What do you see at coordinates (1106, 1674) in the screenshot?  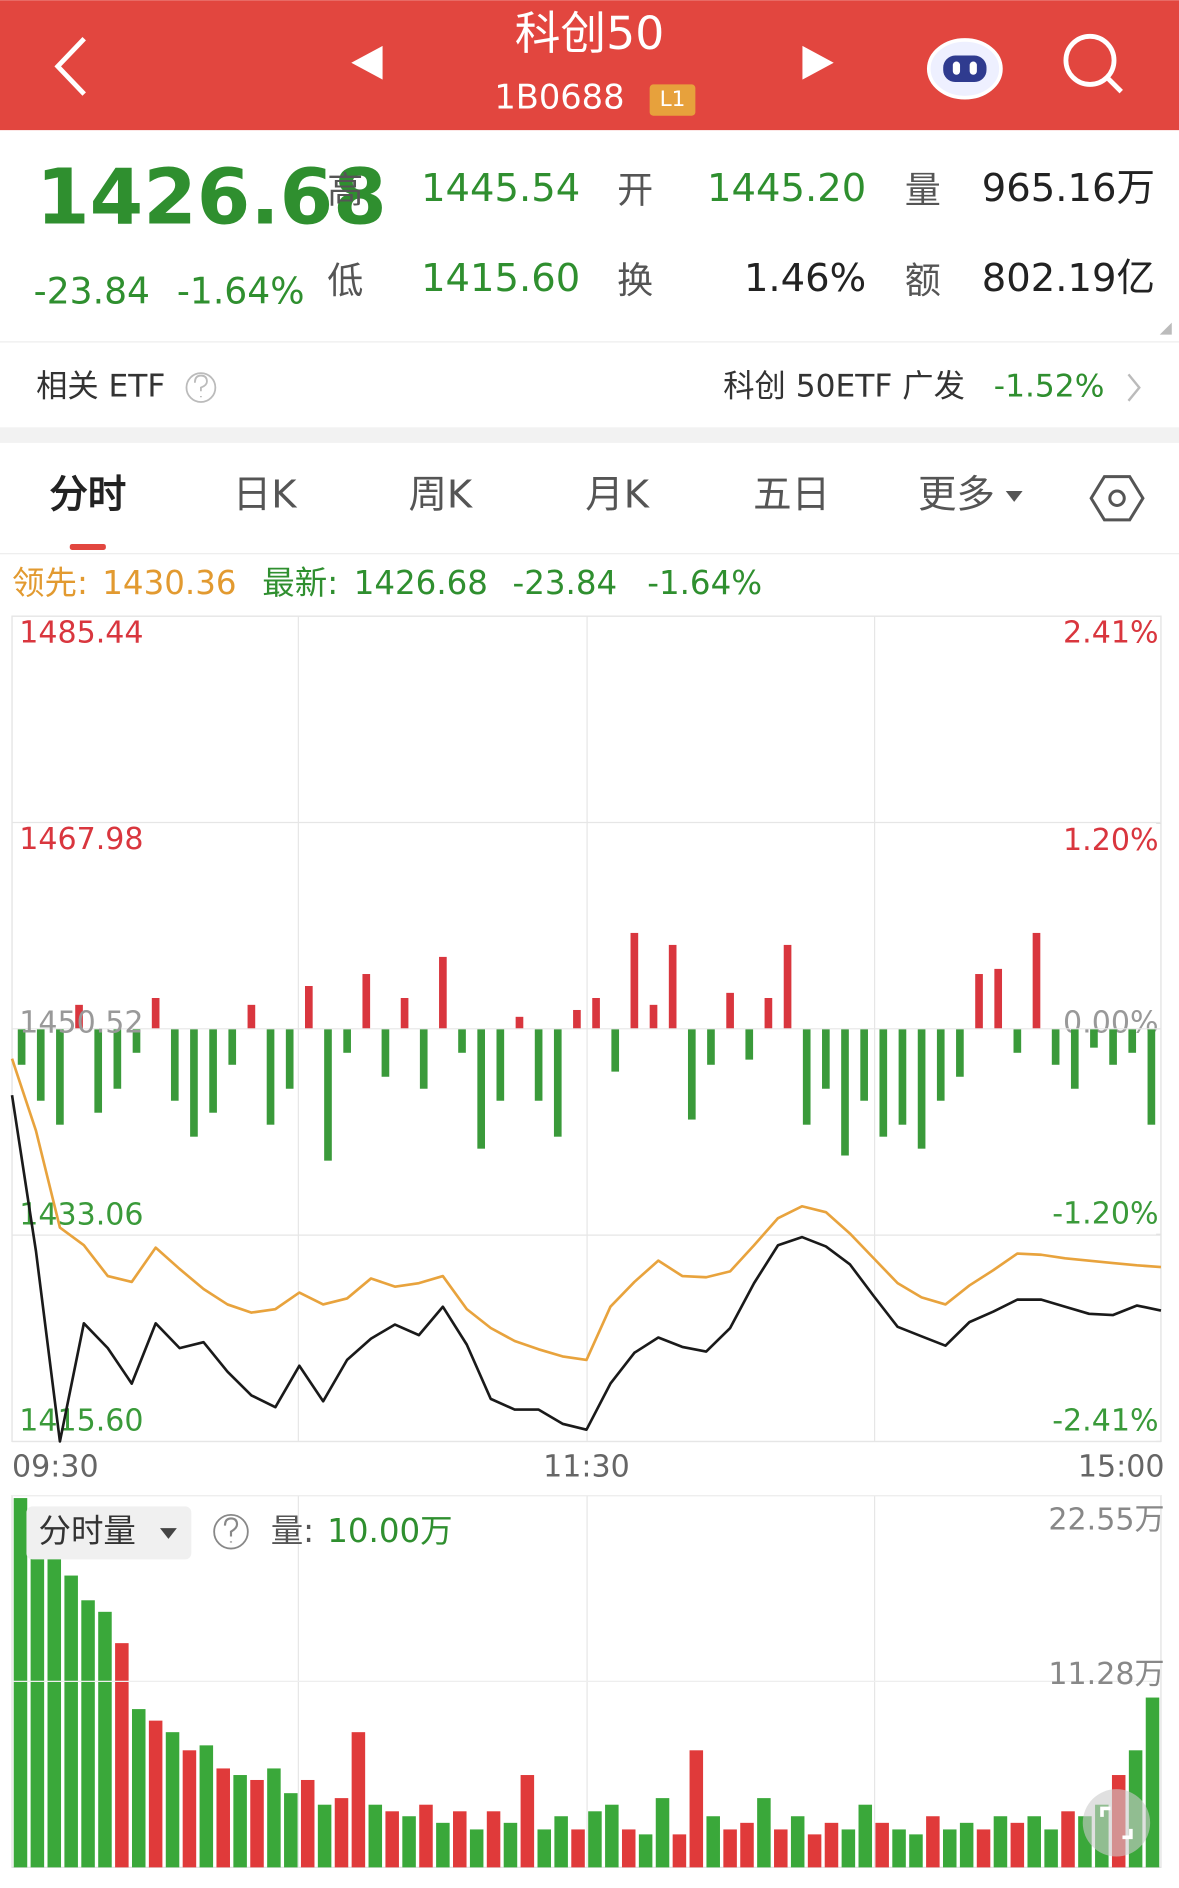 I see `y-tick-label: 11.28万` at bounding box center [1106, 1674].